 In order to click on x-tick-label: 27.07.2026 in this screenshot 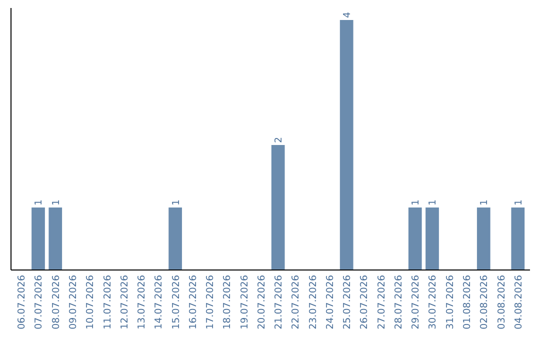, I will do `click(382, 302)`.